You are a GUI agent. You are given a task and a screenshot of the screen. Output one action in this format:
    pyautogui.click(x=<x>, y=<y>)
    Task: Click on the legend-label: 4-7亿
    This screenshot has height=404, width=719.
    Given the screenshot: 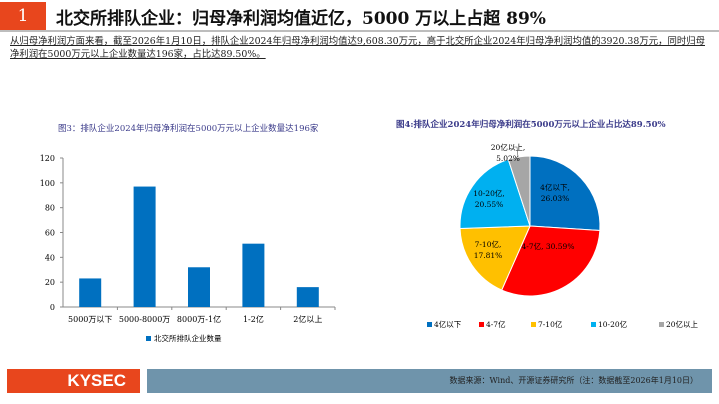 What is the action you would take?
    pyautogui.click(x=496, y=324)
    